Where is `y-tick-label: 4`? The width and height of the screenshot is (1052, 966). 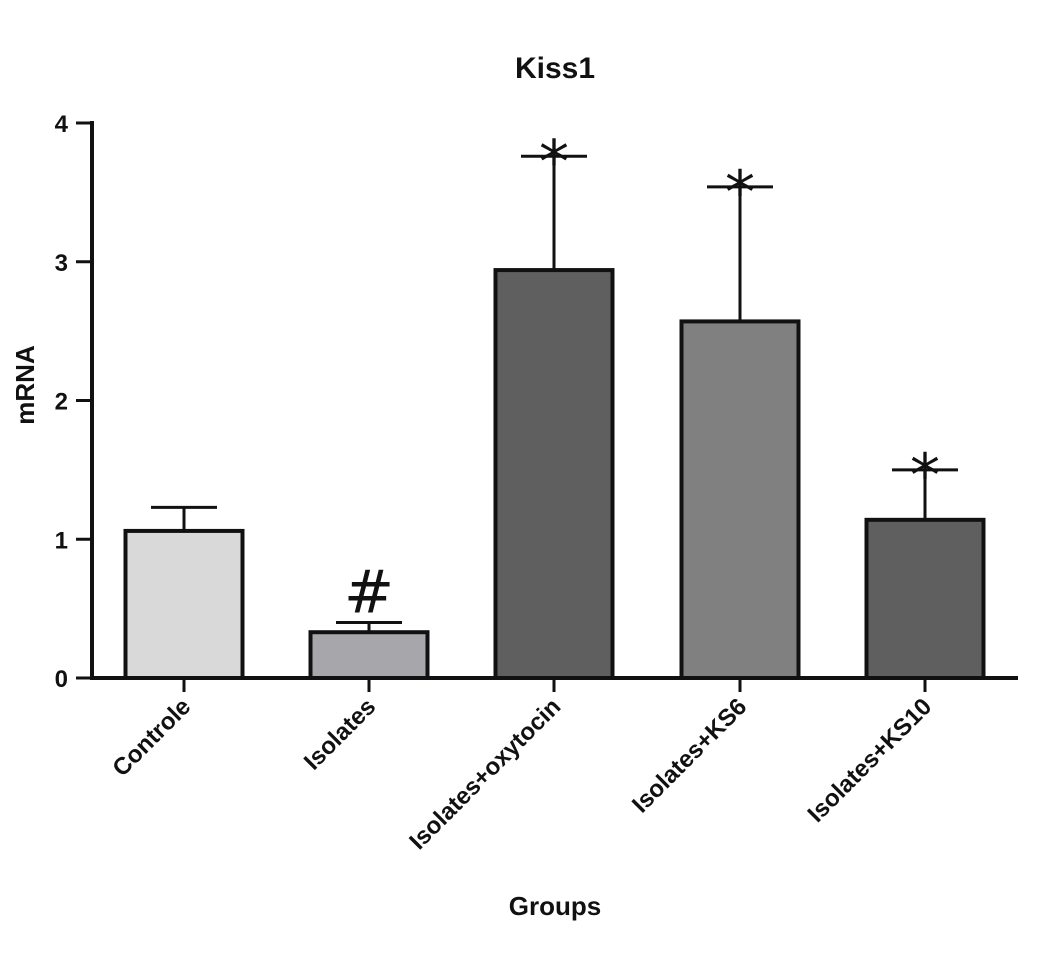 y-tick-label: 4 is located at coordinates (62, 124).